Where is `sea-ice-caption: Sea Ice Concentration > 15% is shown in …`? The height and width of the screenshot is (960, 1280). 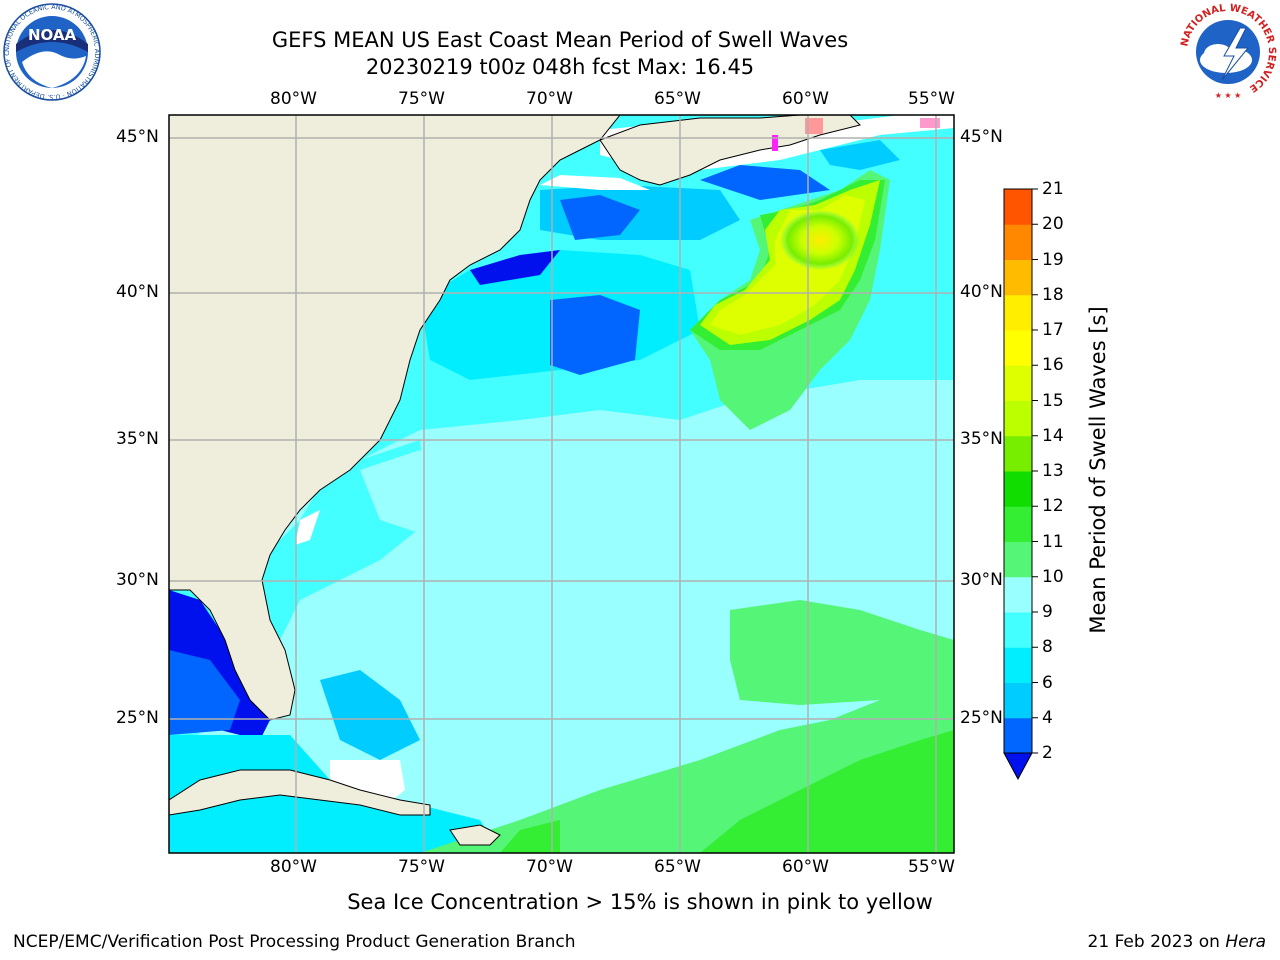
sea-ice-caption: Sea Ice Concentration > 15% is shown in … is located at coordinates (640, 902).